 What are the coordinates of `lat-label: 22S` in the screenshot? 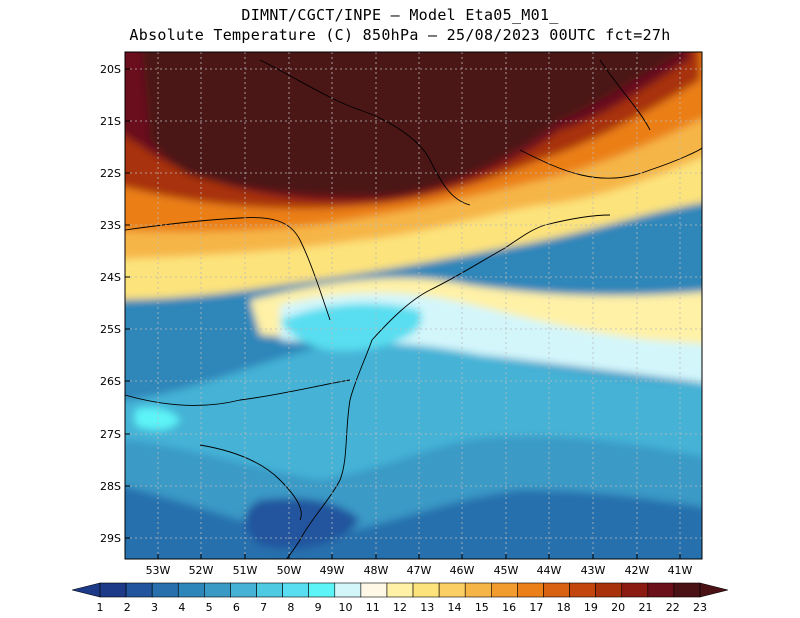 It's located at (110, 173).